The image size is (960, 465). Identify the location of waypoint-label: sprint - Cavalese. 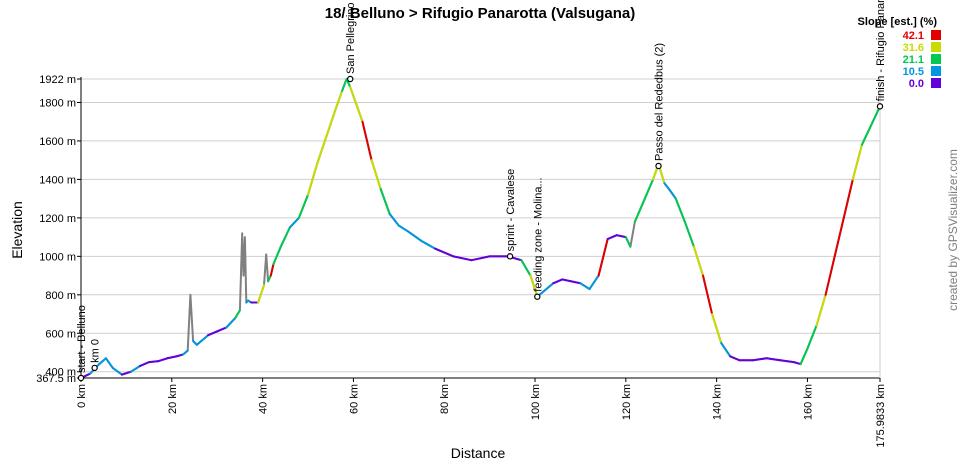
(511, 210).